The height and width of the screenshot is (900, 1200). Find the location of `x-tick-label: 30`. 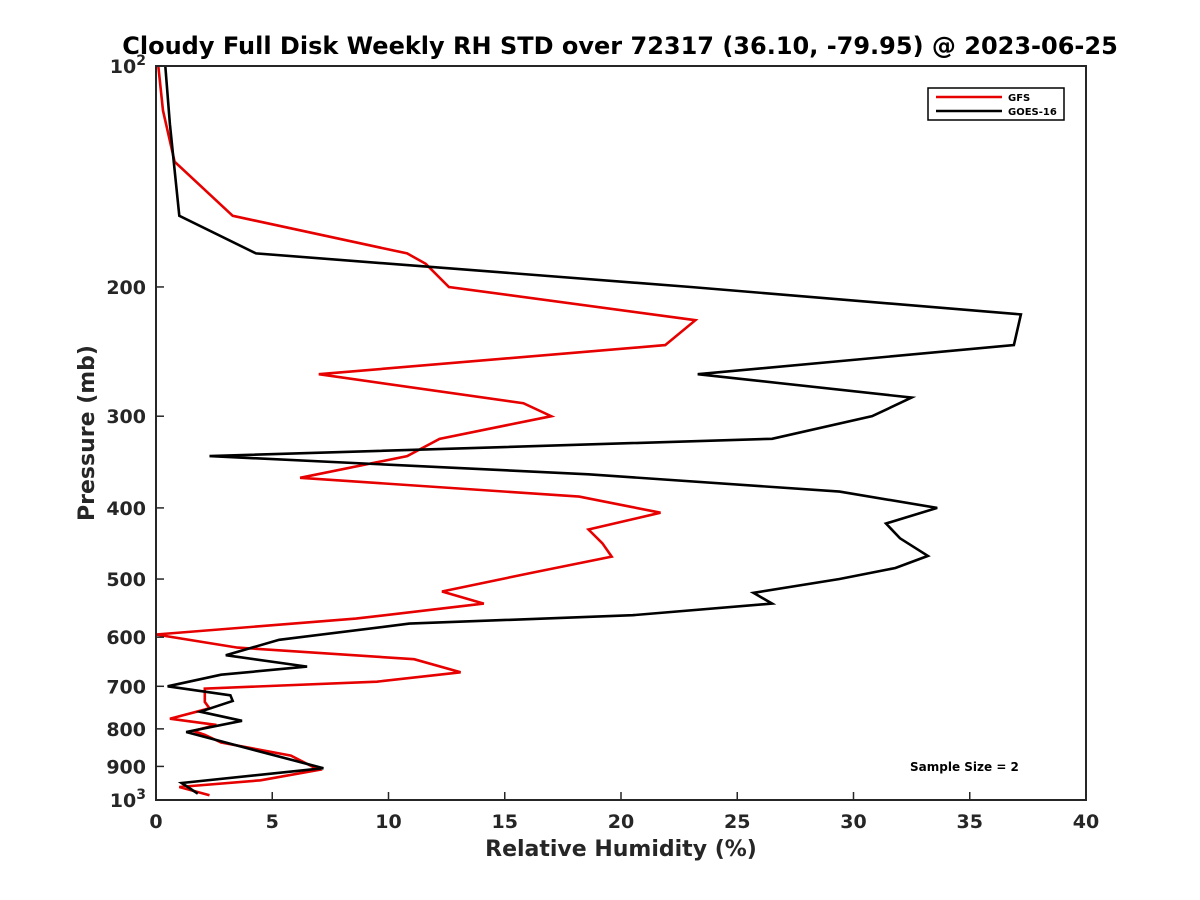

x-tick-label: 30 is located at coordinates (853, 822).